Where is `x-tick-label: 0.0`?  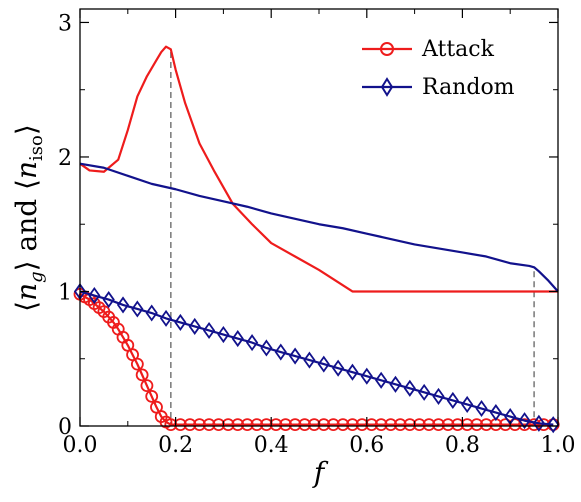
x-tick-label: 0.0 is located at coordinates (80, 445).